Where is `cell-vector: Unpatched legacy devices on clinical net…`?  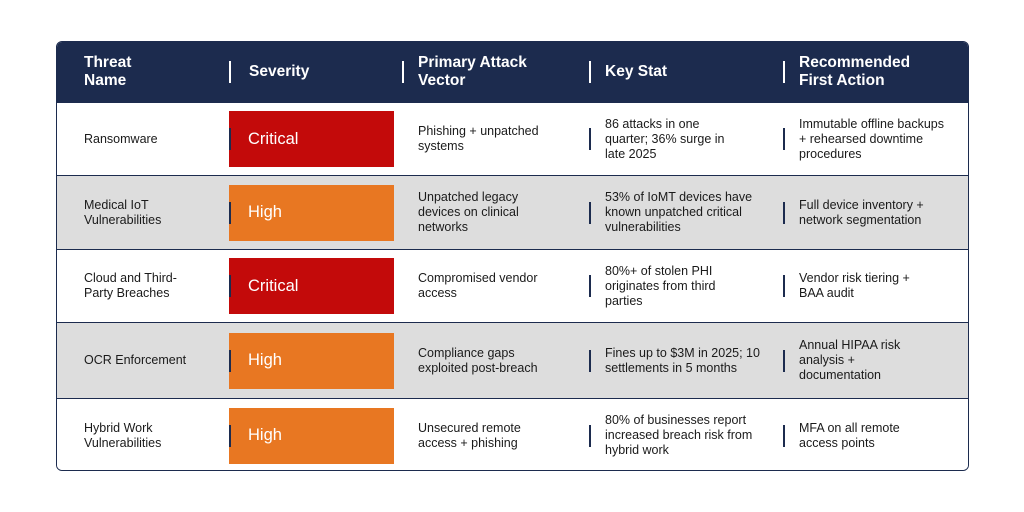 cell-vector: Unpatched legacy devices on clinical net… is located at coordinates (495, 212).